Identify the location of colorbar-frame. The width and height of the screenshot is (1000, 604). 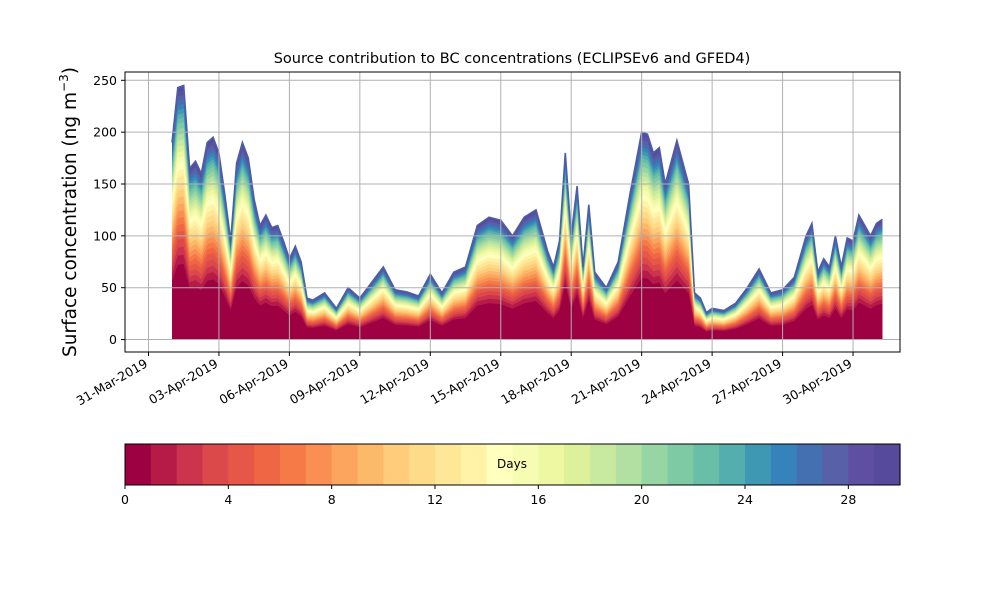
(512, 464).